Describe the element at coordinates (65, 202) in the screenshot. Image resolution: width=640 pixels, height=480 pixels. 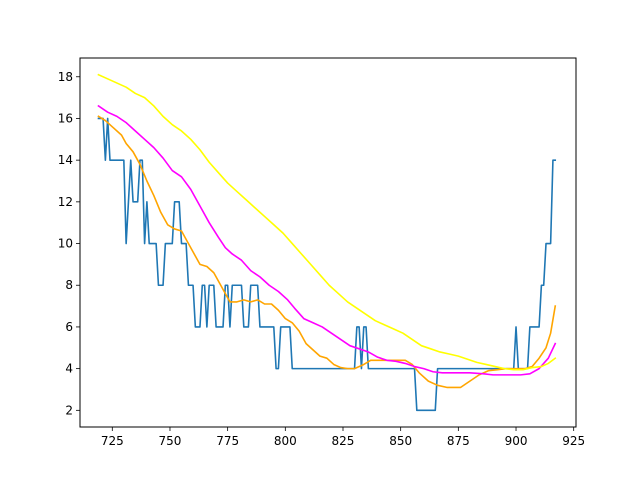
I see `y-tick-label: 12` at that location.